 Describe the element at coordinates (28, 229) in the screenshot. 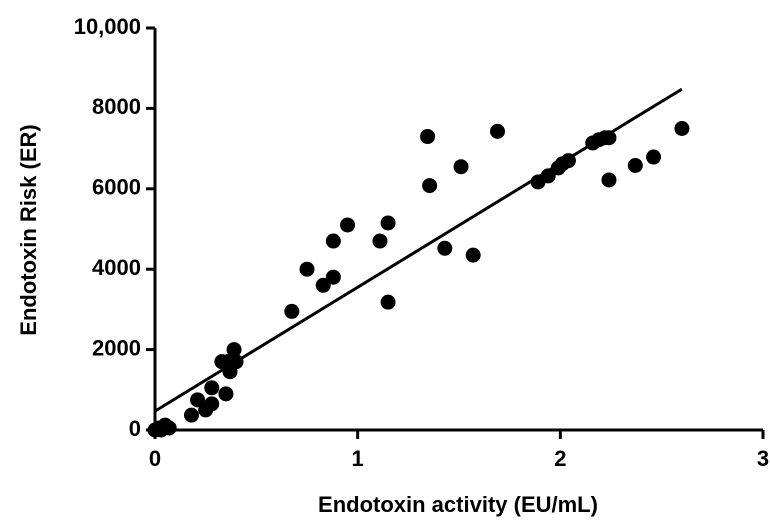

I see `y-axis-label: Endotoxin Risk (ER)` at that location.